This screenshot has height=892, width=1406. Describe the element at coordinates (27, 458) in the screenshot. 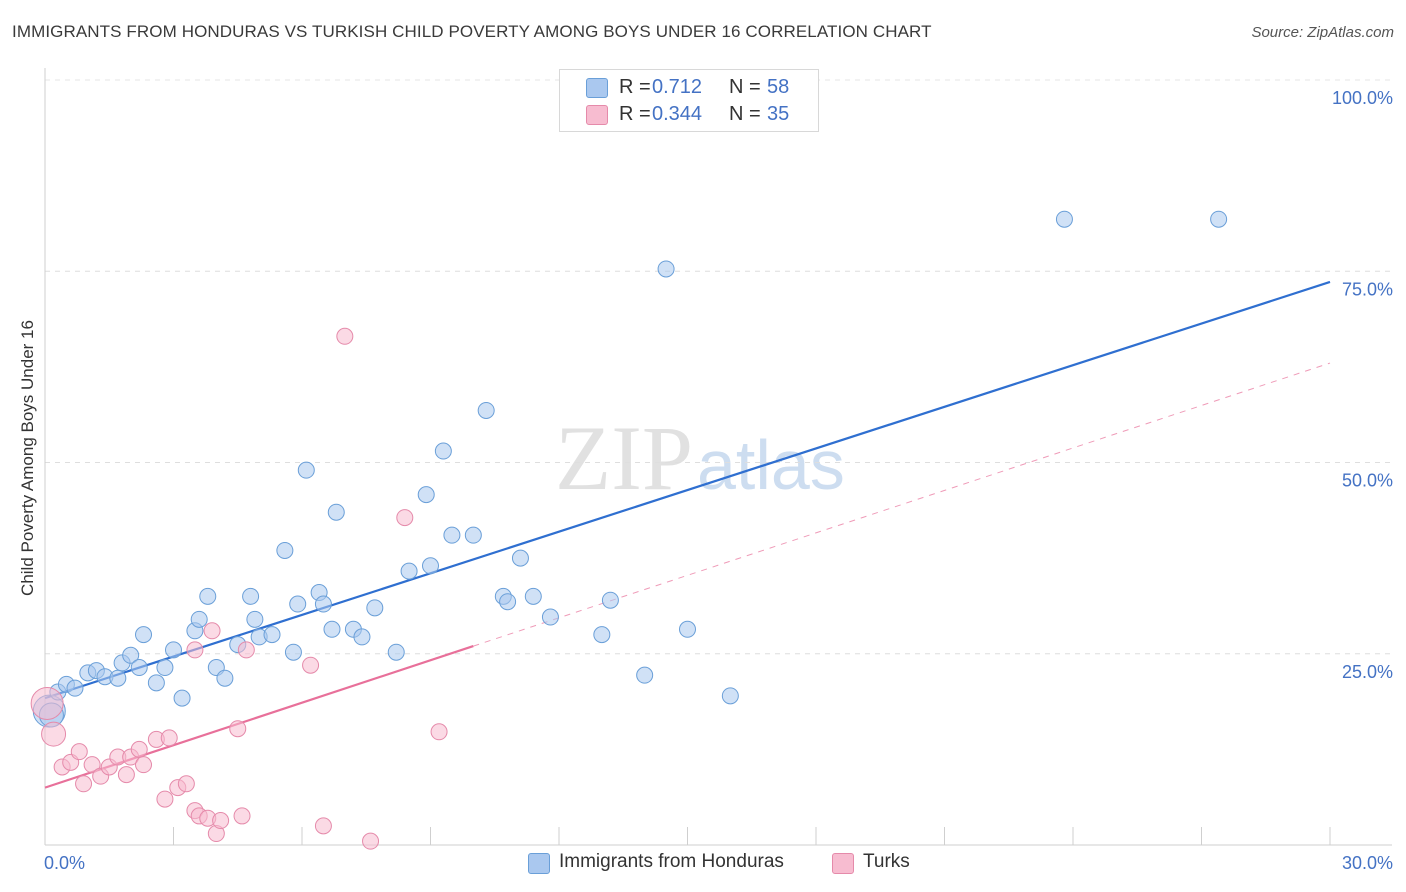

I see `y-axis-label: Child Poverty Among Boys Under 16` at that location.